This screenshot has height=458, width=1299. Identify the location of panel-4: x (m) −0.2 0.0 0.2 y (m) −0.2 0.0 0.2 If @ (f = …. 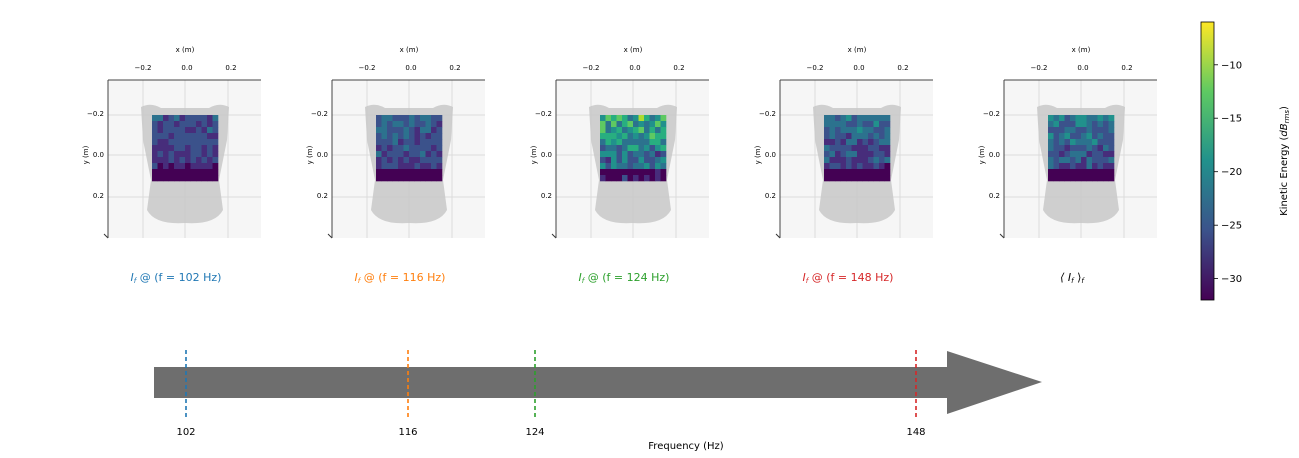
(843, 165).